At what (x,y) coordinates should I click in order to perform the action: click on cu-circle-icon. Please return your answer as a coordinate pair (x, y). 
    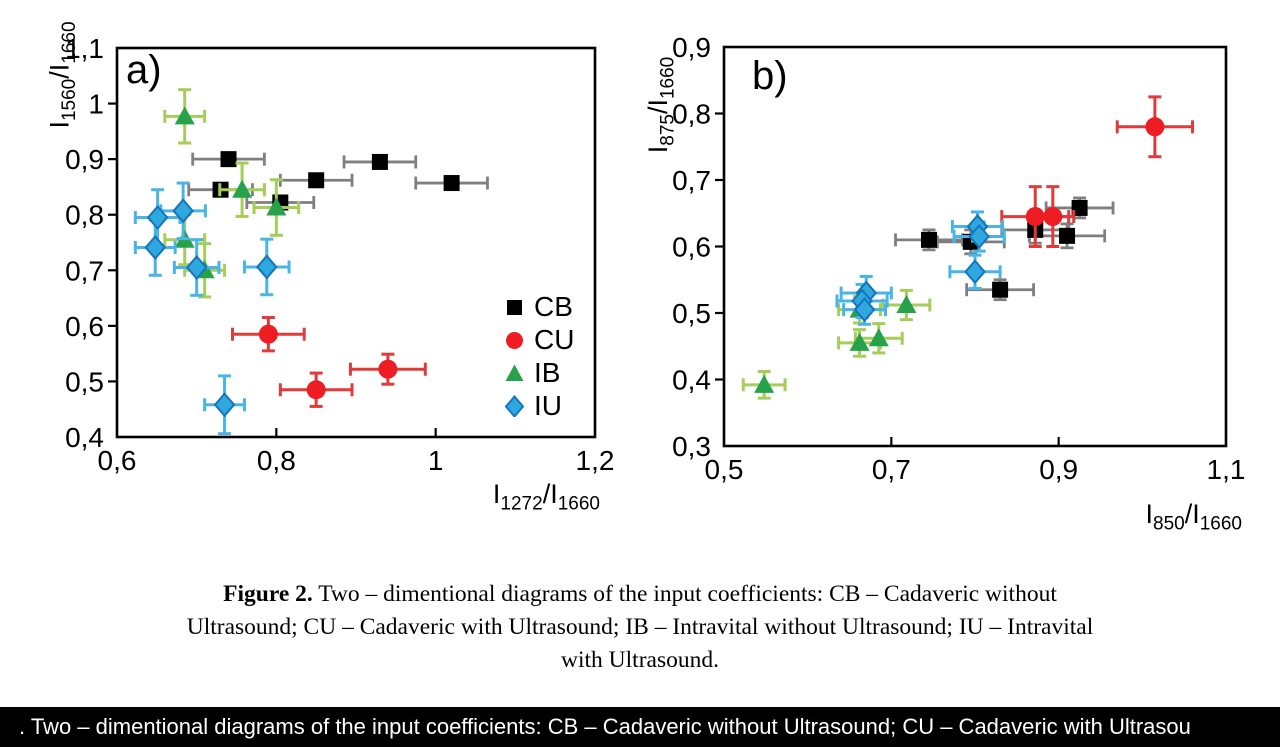
    Looking at the image, I should click on (514, 340).